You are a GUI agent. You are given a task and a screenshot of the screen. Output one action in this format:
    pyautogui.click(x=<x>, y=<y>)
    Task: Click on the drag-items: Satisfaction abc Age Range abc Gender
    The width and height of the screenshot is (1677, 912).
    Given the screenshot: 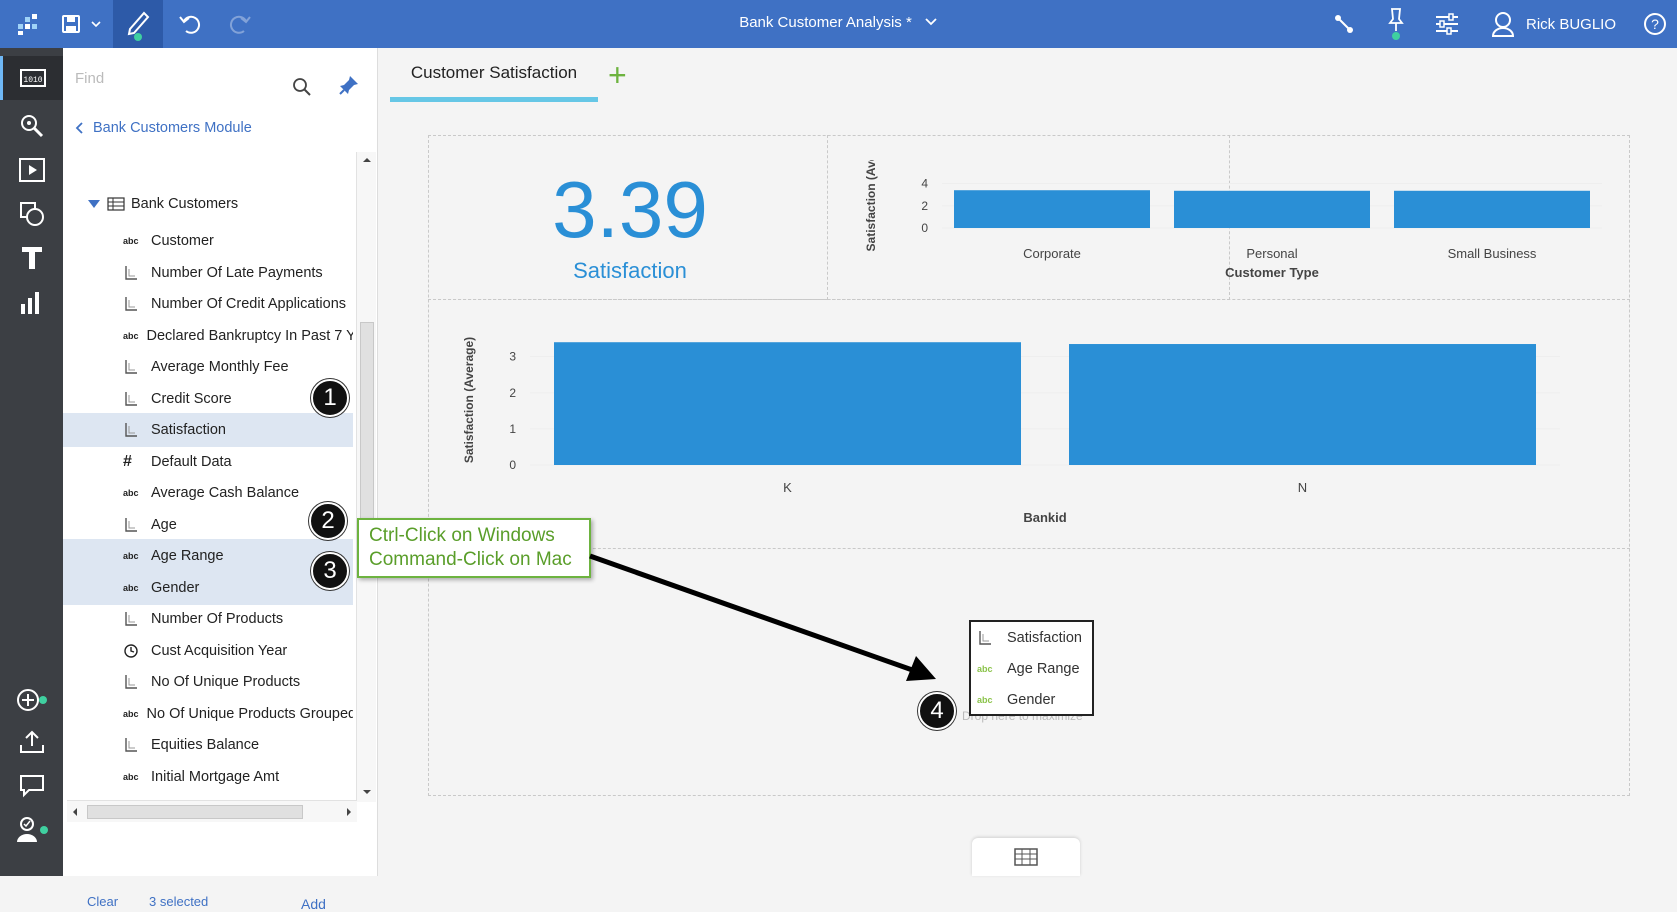 What is the action you would take?
    pyautogui.click(x=1031, y=668)
    